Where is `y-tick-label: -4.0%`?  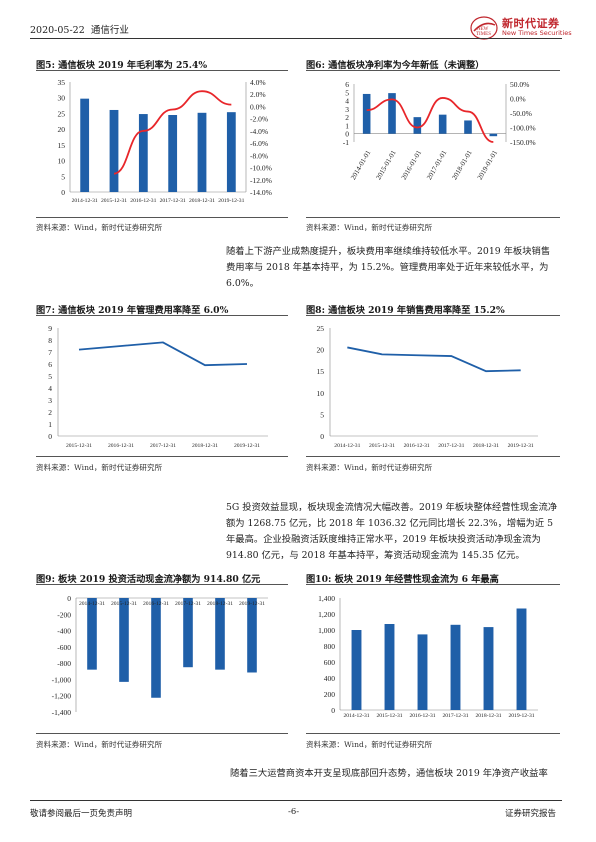
y-tick-label: -4.0% is located at coordinates (259, 131).